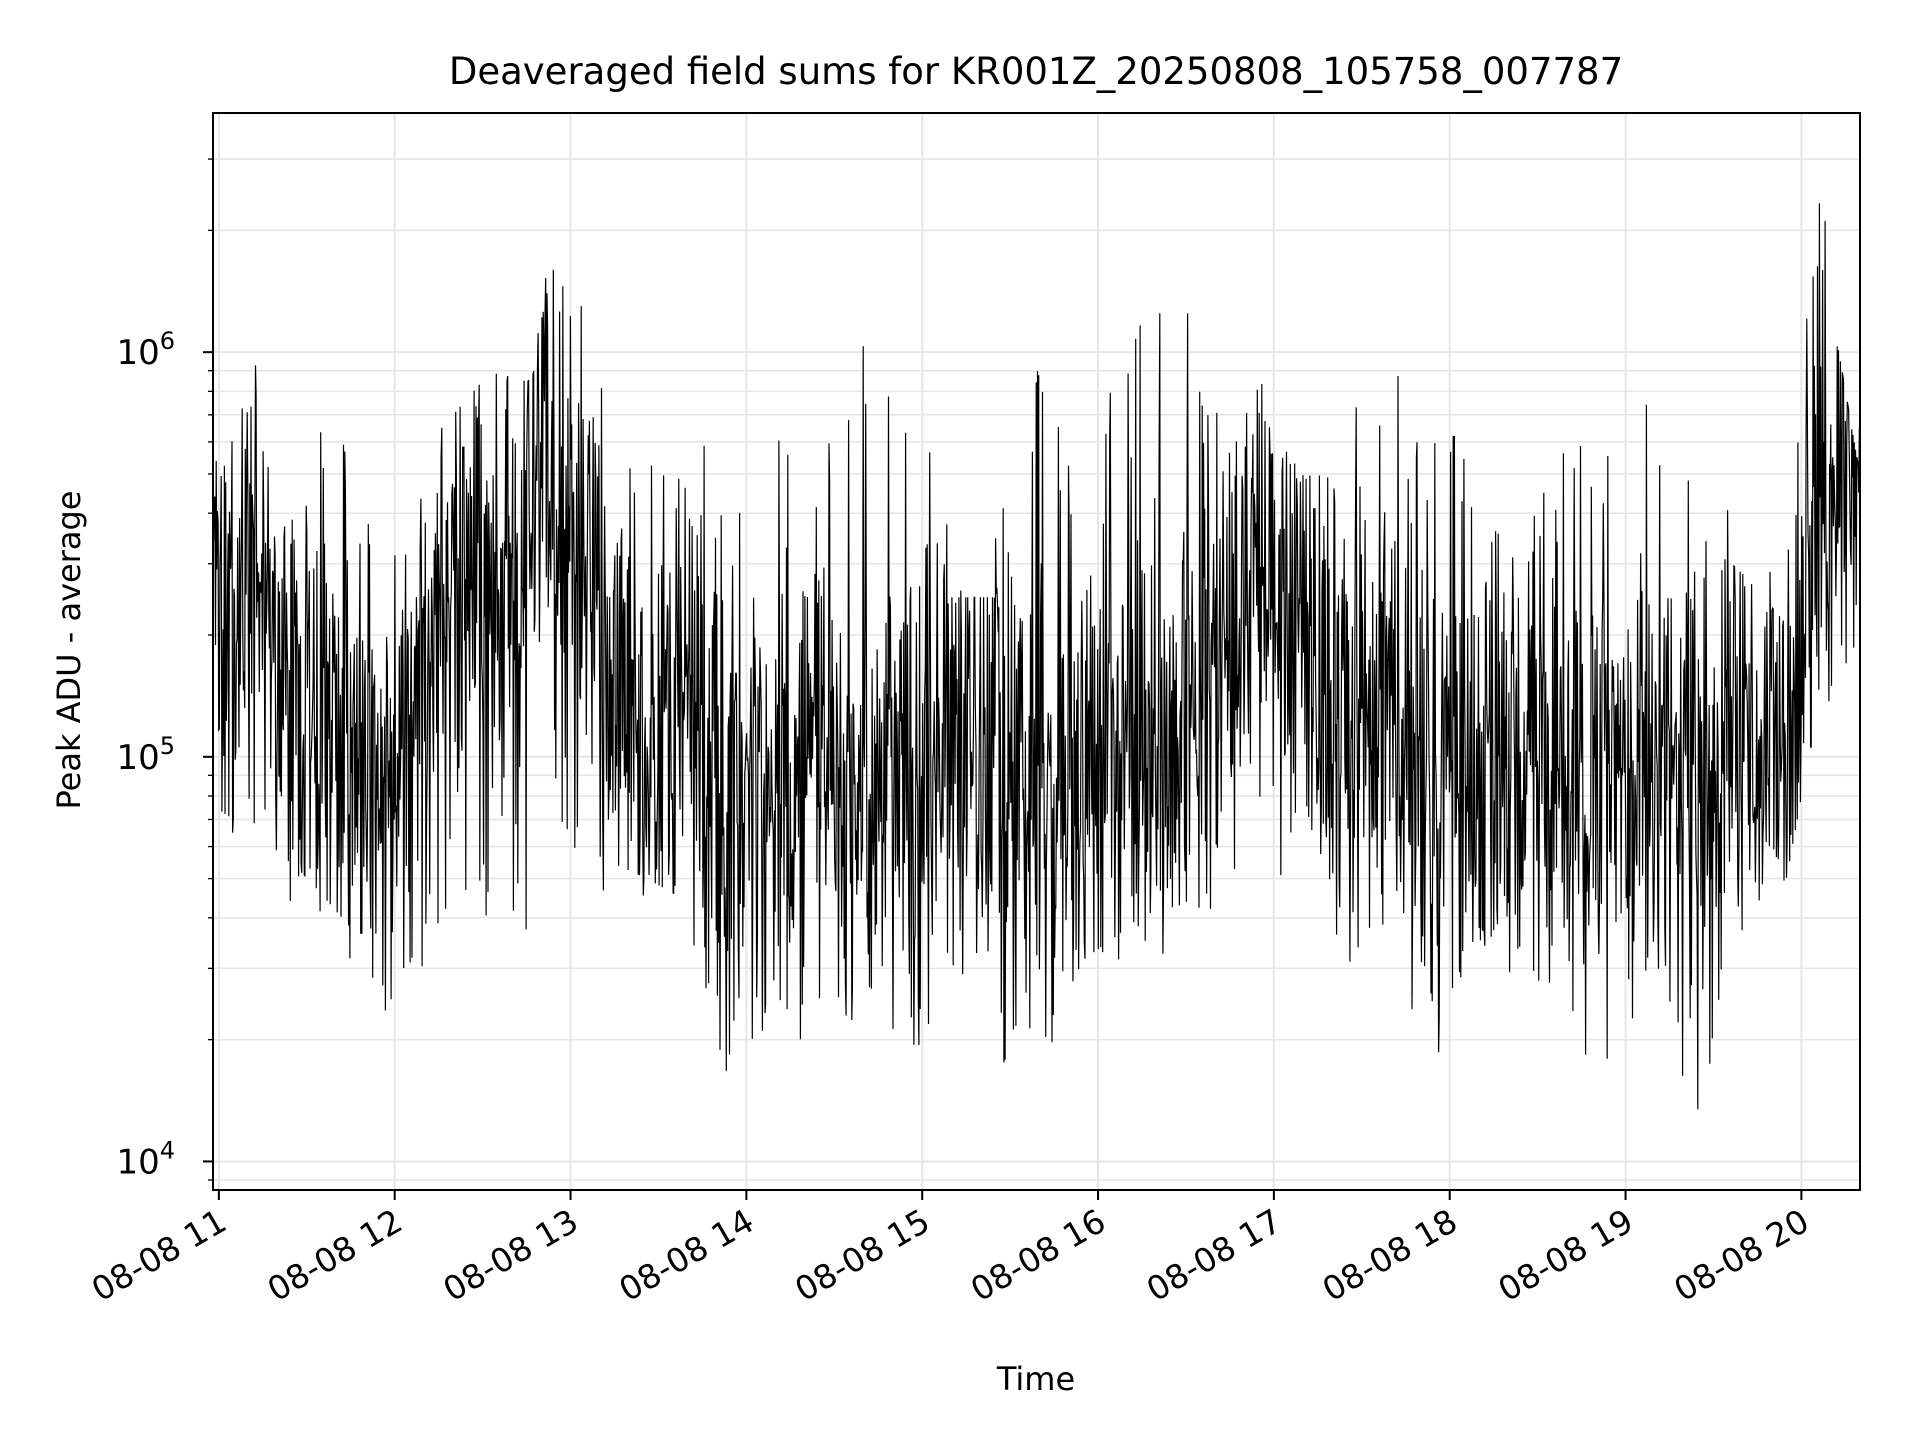  Describe the element at coordinates (1035, 1379) in the screenshot. I see `x-axis-label: Time` at that location.